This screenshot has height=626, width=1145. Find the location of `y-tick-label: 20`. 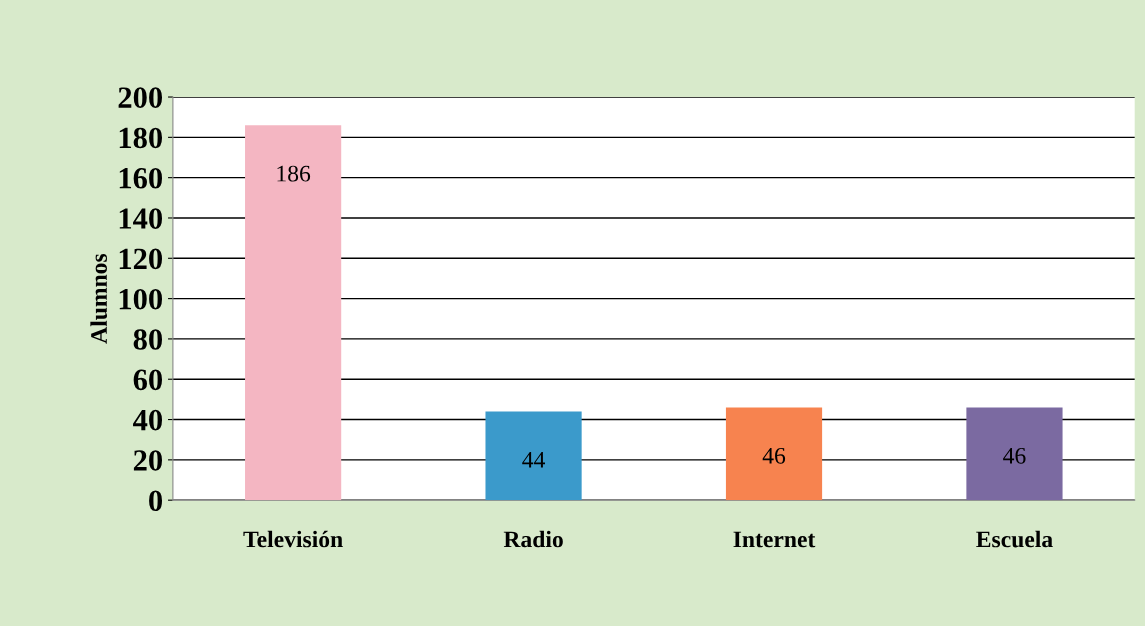

y-tick-label: 20 is located at coordinates (148, 460).